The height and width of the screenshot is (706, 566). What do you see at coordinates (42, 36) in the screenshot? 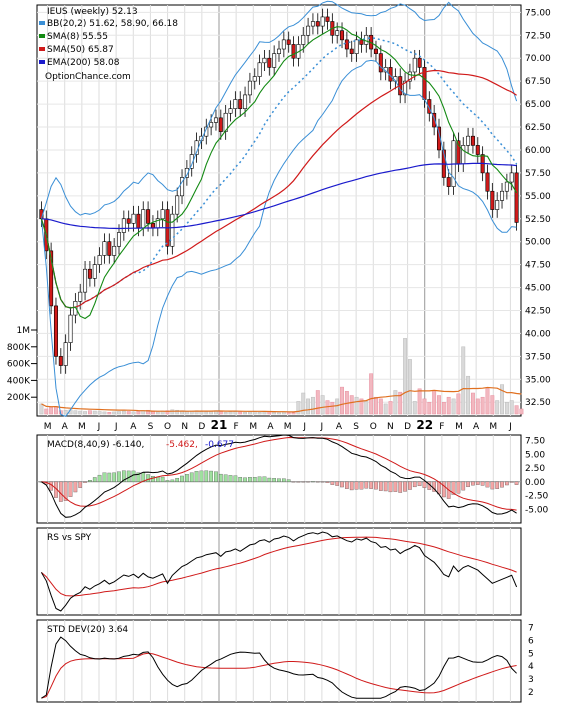
I see `legend-swatch-sma8` at bounding box center [42, 36].